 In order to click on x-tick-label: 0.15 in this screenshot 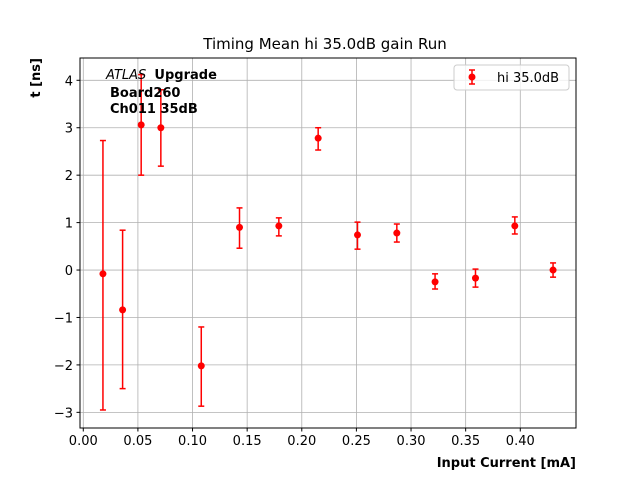, I will do `click(247, 441)`.